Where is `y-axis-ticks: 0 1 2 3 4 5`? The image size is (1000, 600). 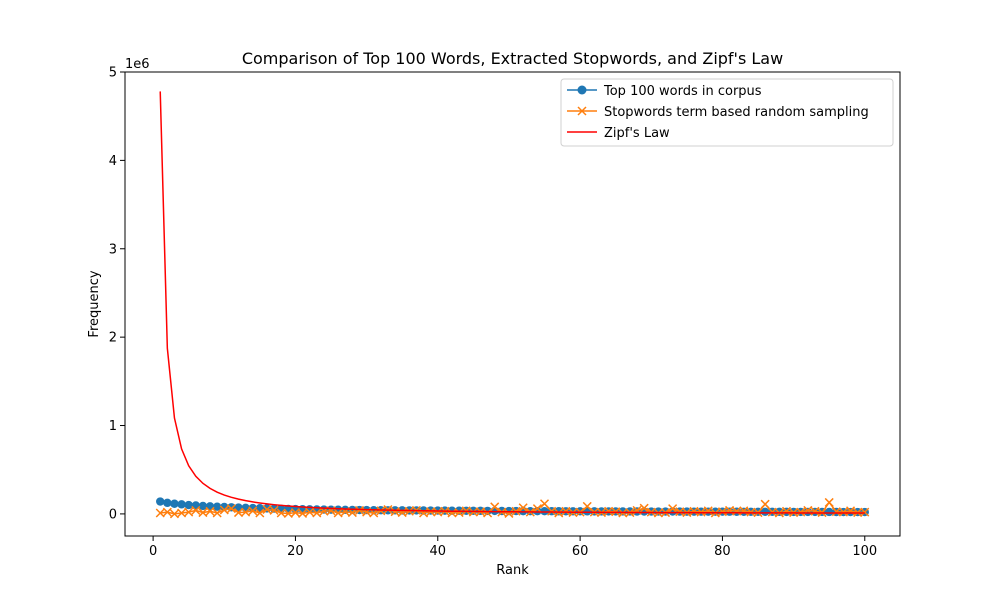 y-axis-ticks: 0 1 2 3 4 5 is located at coordinates (117, 294).